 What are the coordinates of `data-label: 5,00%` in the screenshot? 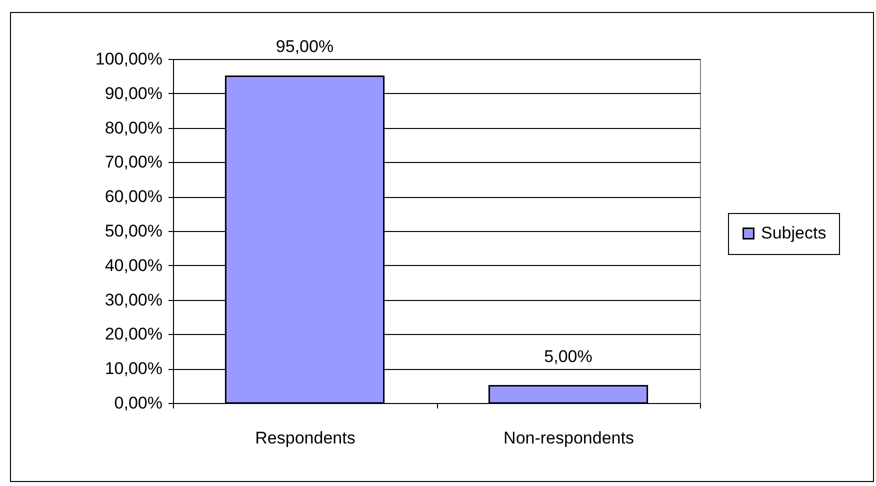 It's located at (568, 356).